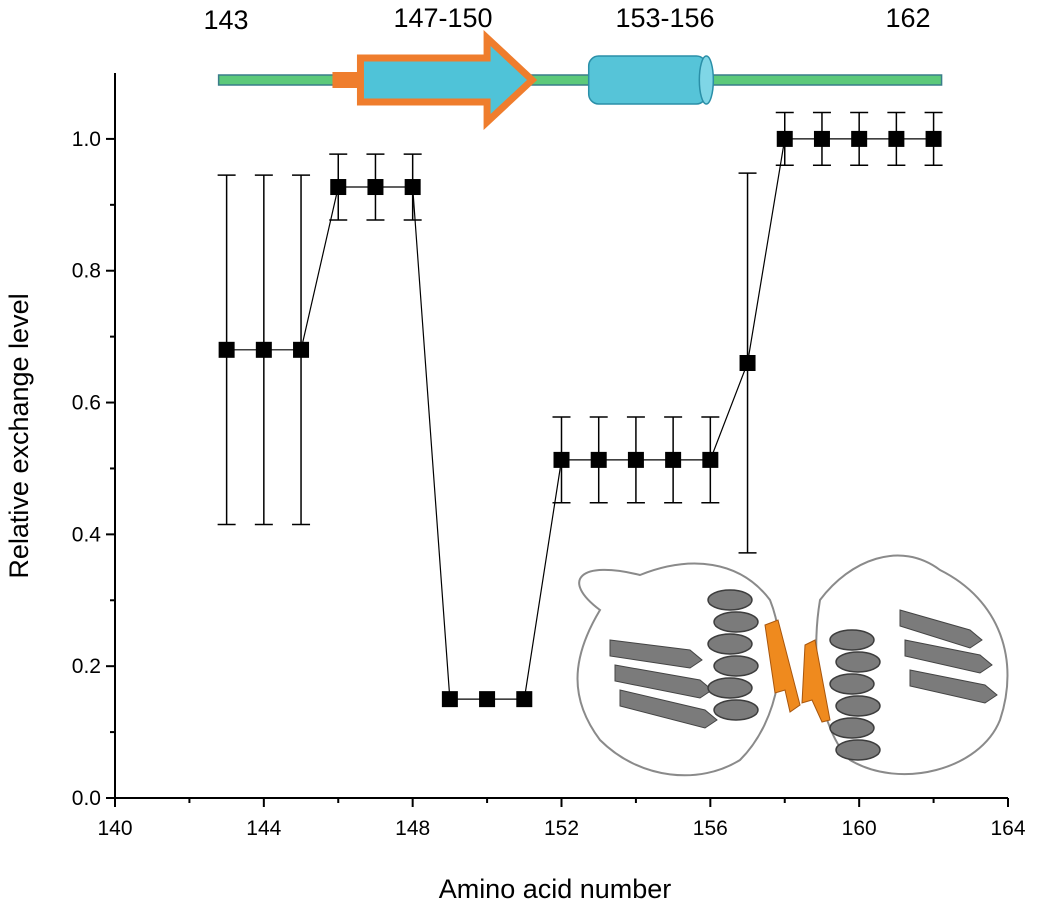  Describe the element at coordinates (412, 828) in the screenshot. I see `x-tick-label-2: 148` at that location.